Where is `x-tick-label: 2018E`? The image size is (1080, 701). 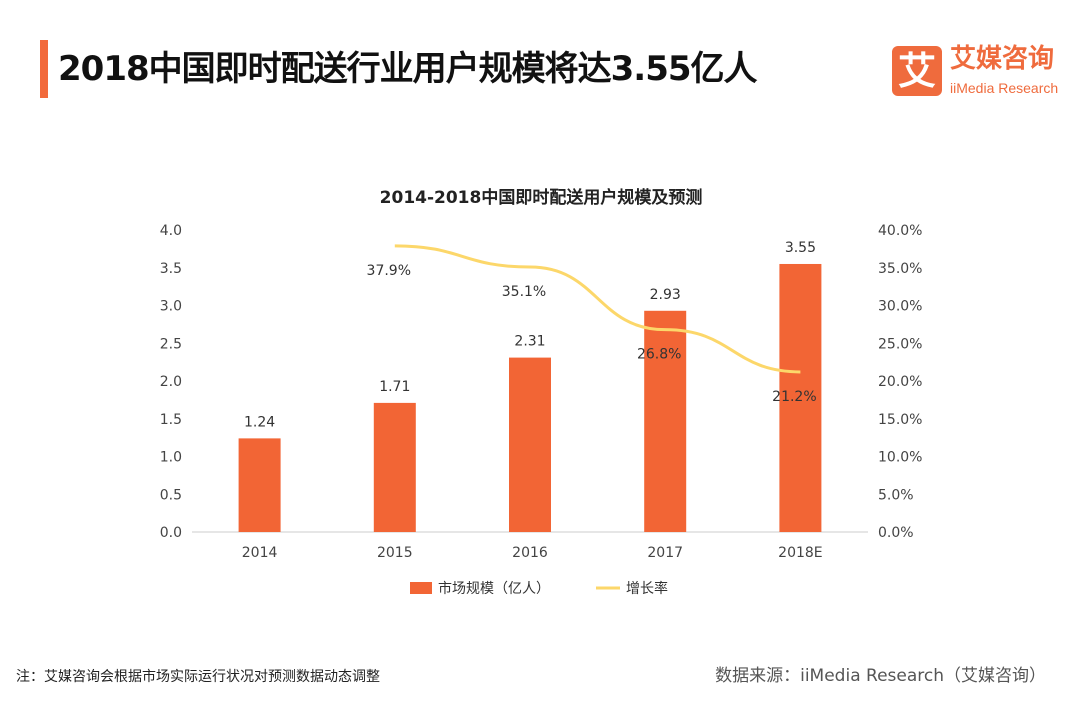 x-tick-label: 2018E is located at coordinates (800, 553).